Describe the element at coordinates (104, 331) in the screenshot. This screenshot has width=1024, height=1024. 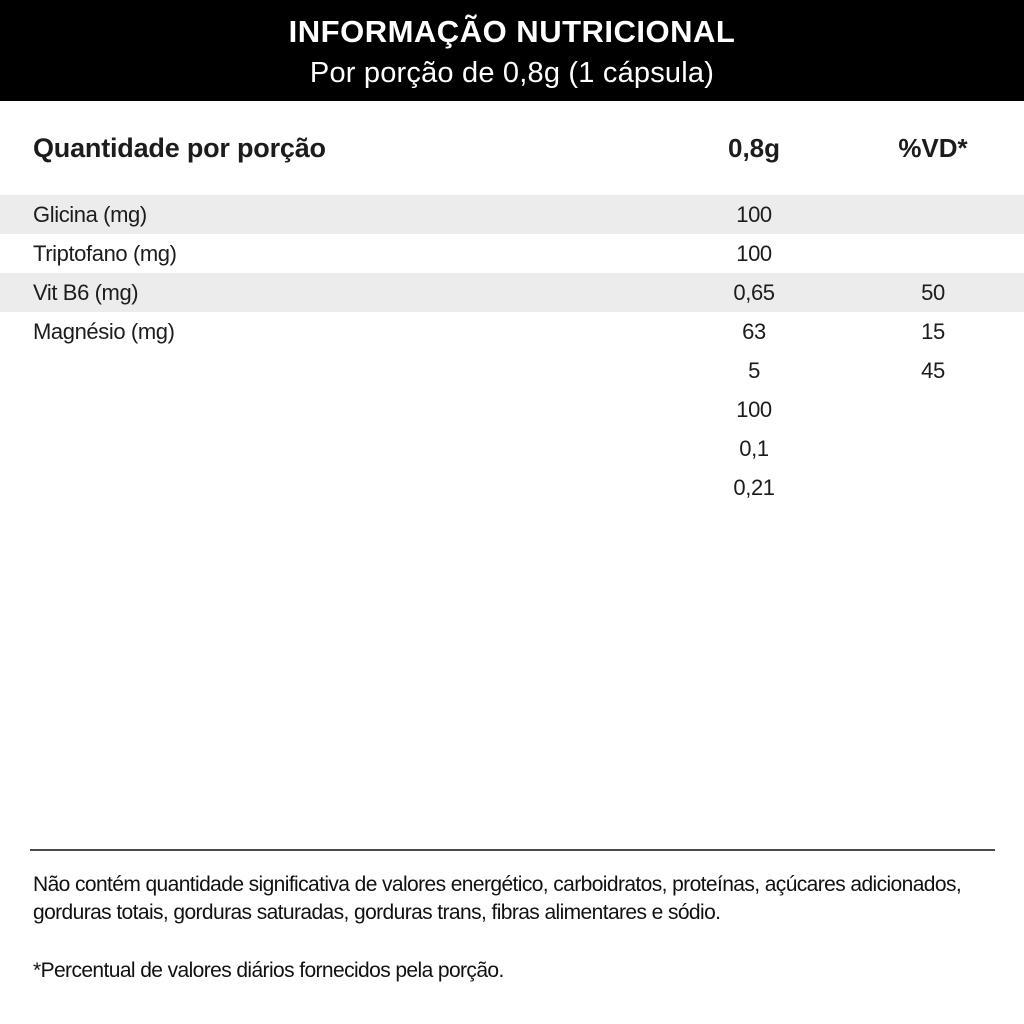
I see `nutrient-name: Magnésio (mg)` at that location.